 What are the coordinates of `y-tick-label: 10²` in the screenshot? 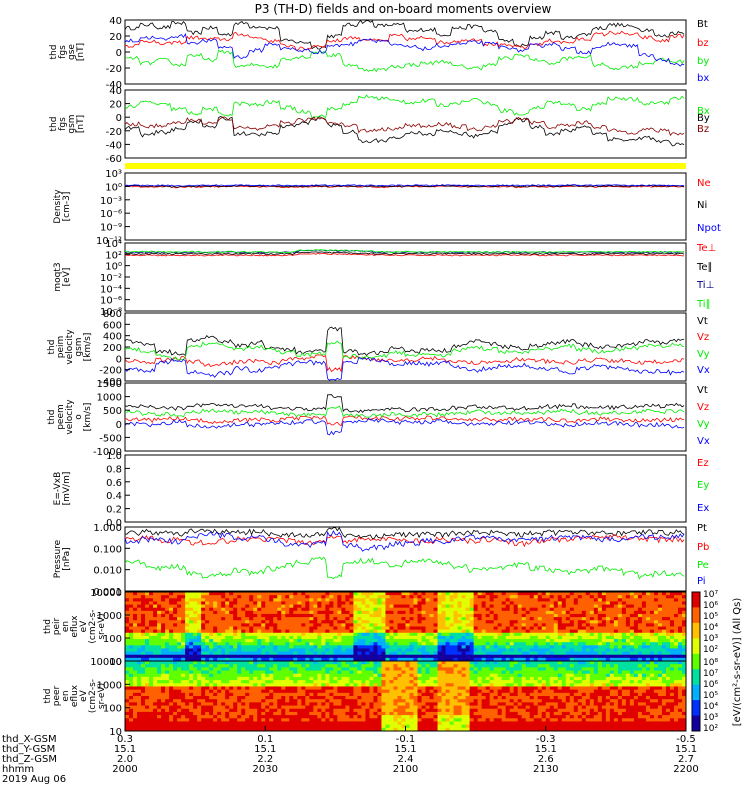 It's located at (113, 255).